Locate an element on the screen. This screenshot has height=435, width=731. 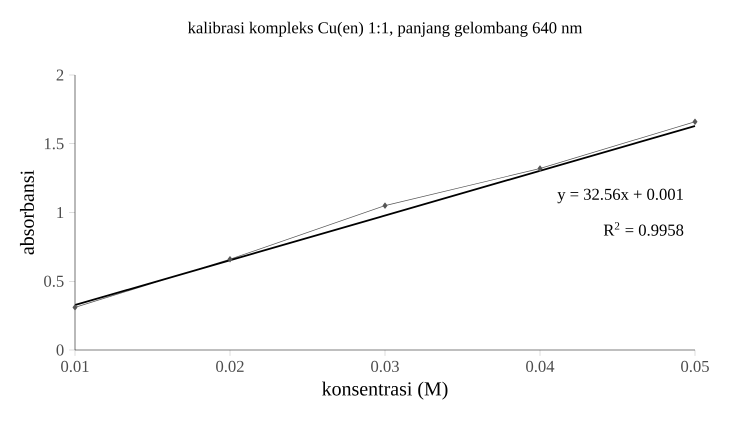
annotation: y = 32.56x + 0.001 is located at coordinates (620, 196).